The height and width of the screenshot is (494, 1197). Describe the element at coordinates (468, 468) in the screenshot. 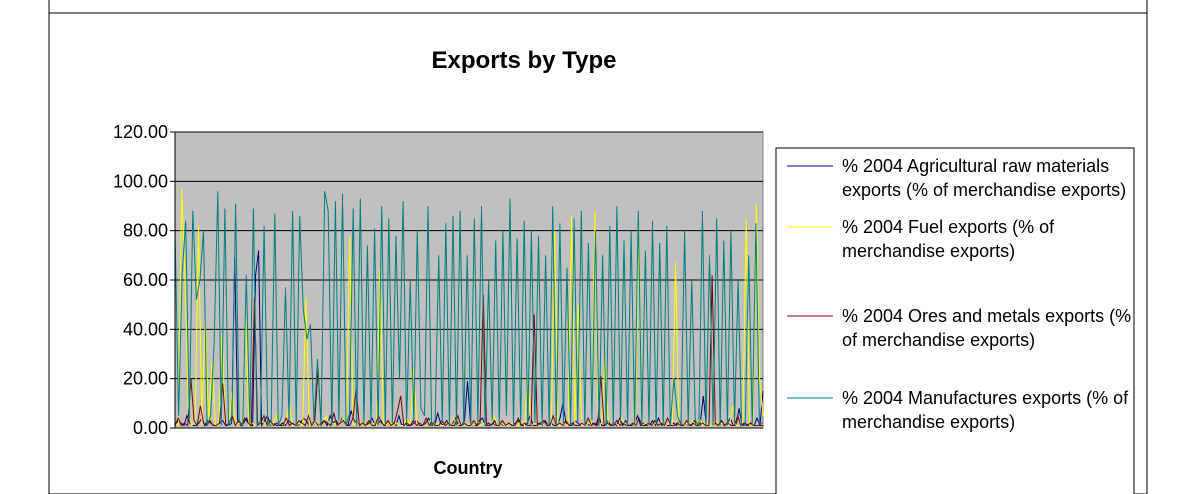

I see `x-axis-label: Country` at that location.